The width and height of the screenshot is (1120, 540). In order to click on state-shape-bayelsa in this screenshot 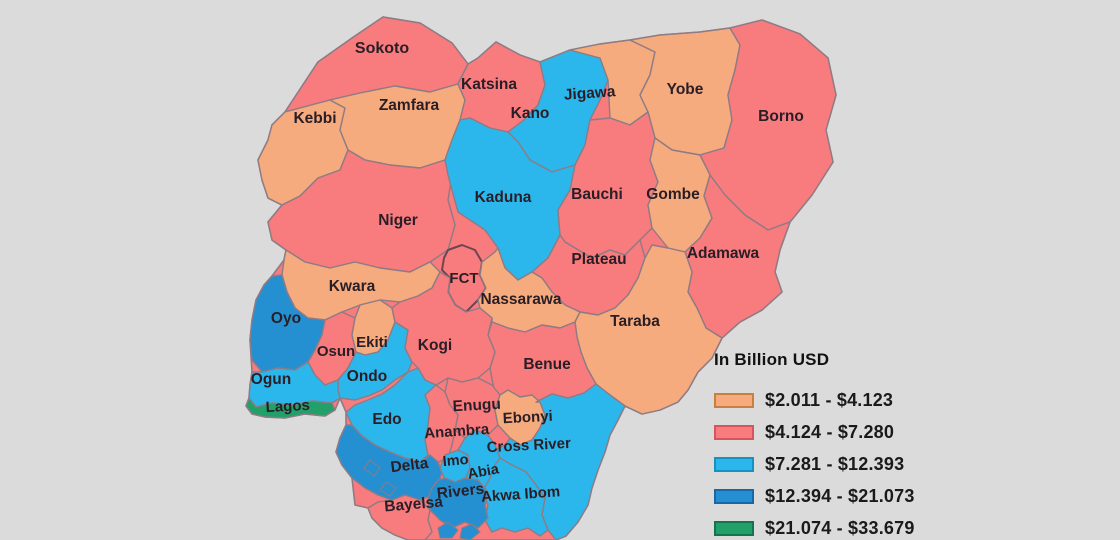, I will do `click(400, 517)`.